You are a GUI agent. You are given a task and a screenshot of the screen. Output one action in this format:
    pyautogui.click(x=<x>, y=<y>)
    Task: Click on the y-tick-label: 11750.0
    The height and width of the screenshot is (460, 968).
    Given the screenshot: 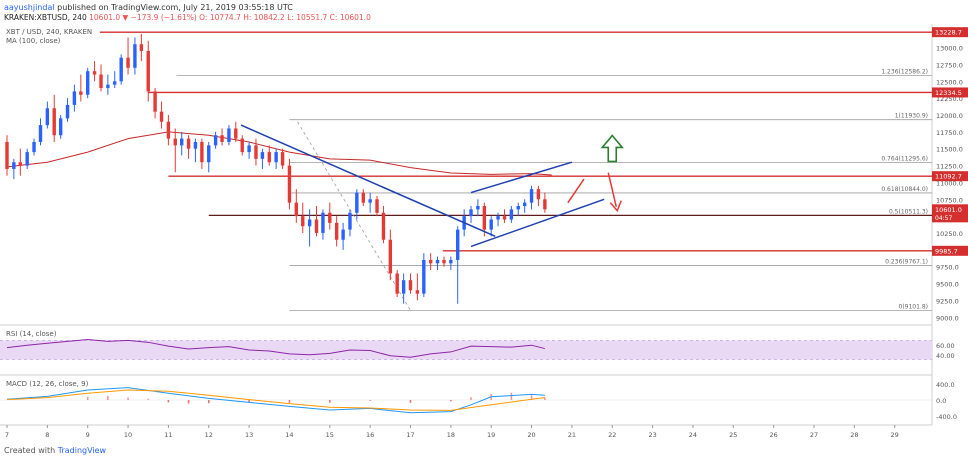 What is the action you would take?
    pyautogui.click(x=949, y=133)
    